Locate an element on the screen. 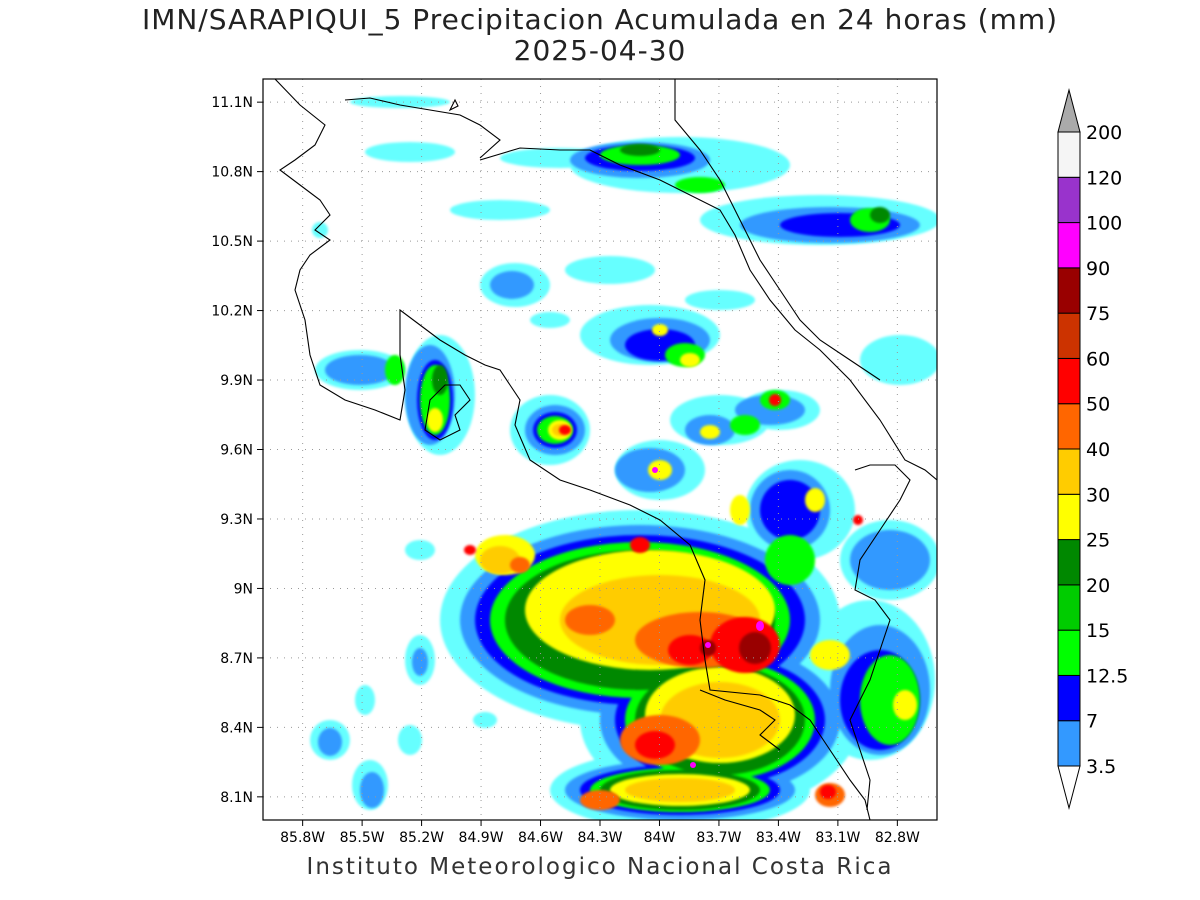 The height and width of the screenshot is (900, 1200). colorbar-label: 60 is located at coordinates (1098, 359).